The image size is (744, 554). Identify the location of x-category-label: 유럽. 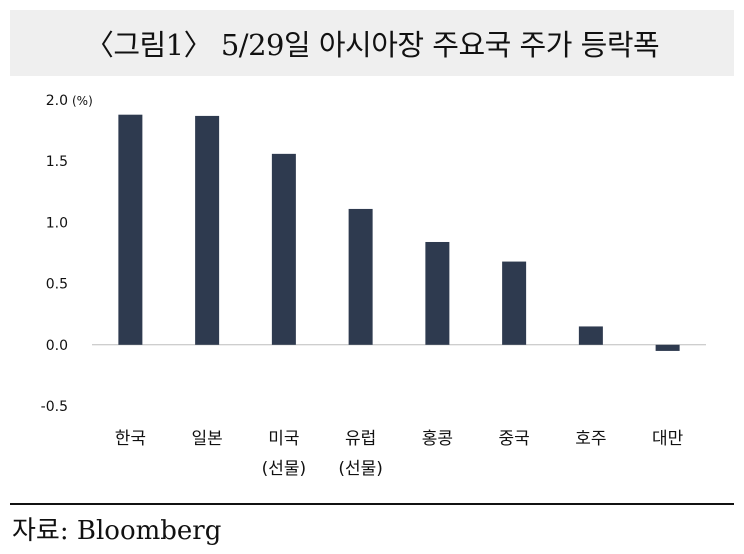
(360, 439).